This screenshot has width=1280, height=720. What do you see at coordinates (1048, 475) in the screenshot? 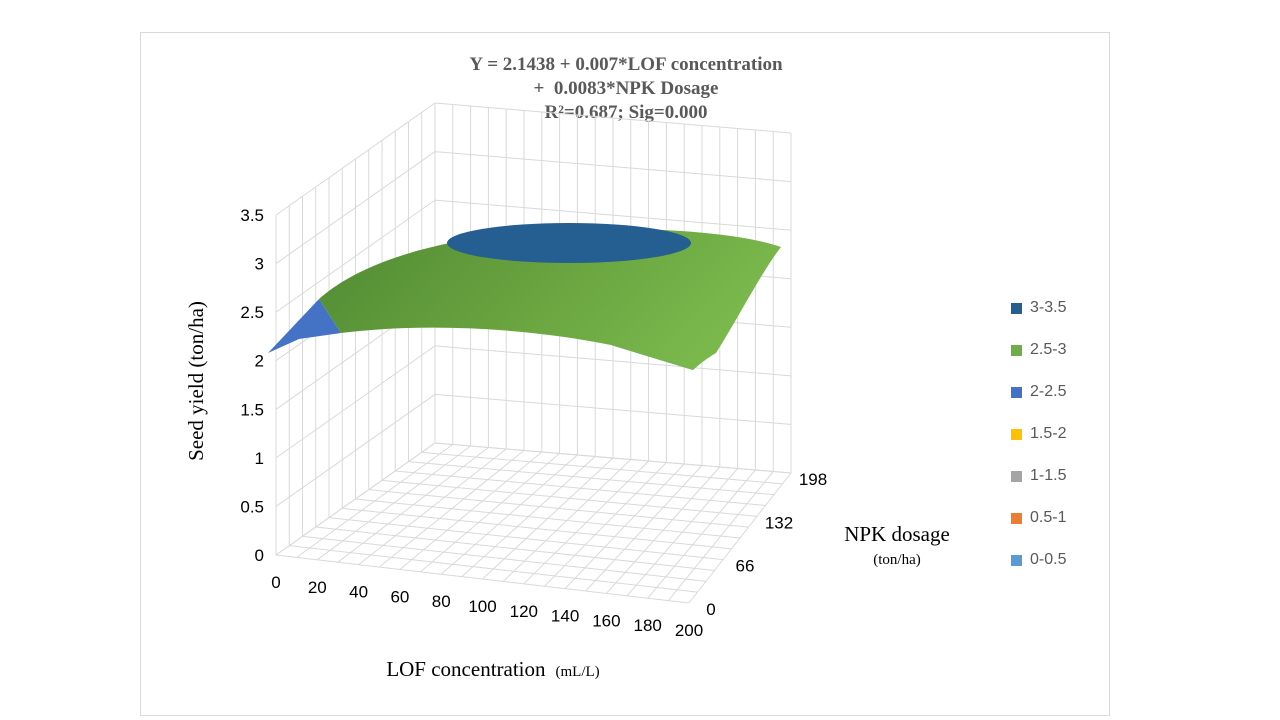
I see `legend-label: 1-1.5` at bounding box center [1048, 475].